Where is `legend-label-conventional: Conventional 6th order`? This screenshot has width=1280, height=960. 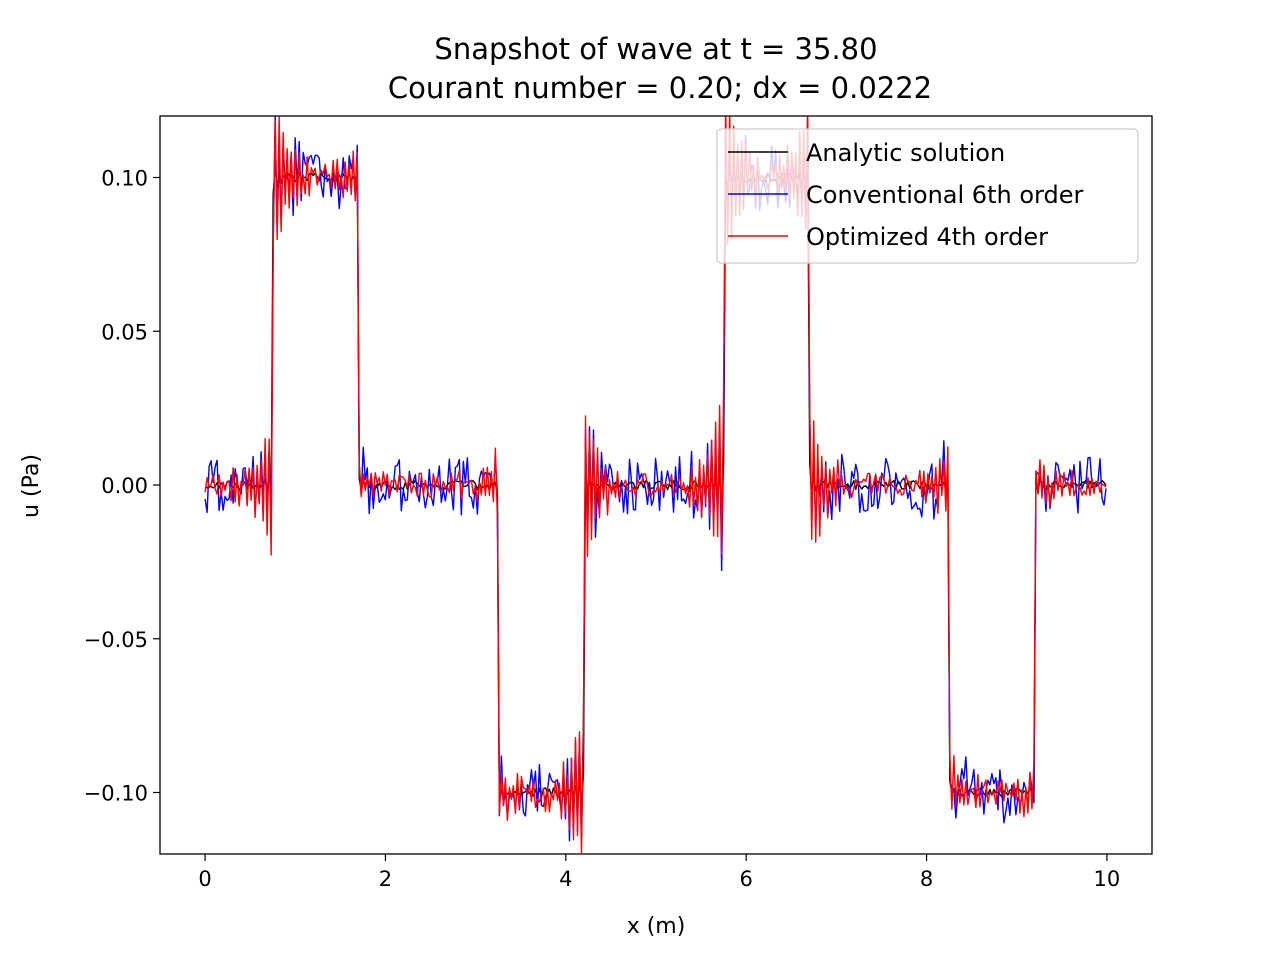 legend-label-conventional: Conventional 6th order is located at coordinates (944, 195).